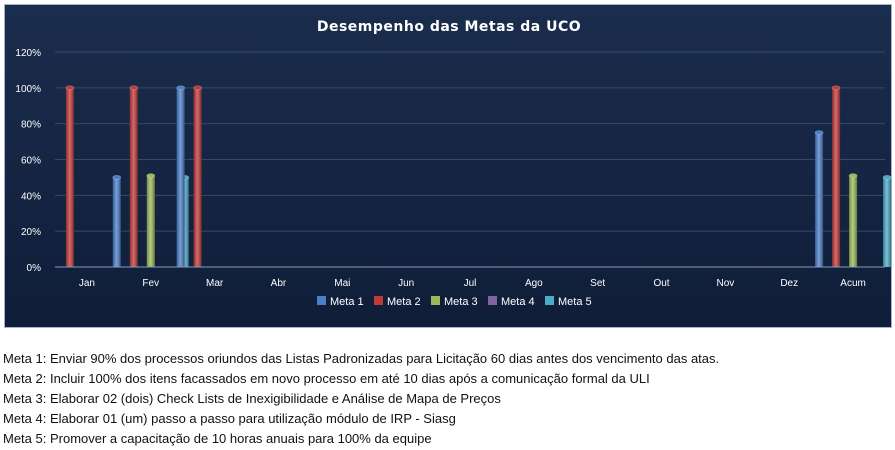 Image resolution: width=895 pixels, height=450 pixels. Describe the element at coordinates (28, 53) in the screenshot. I see `y-tick-label: 120%` at that location.